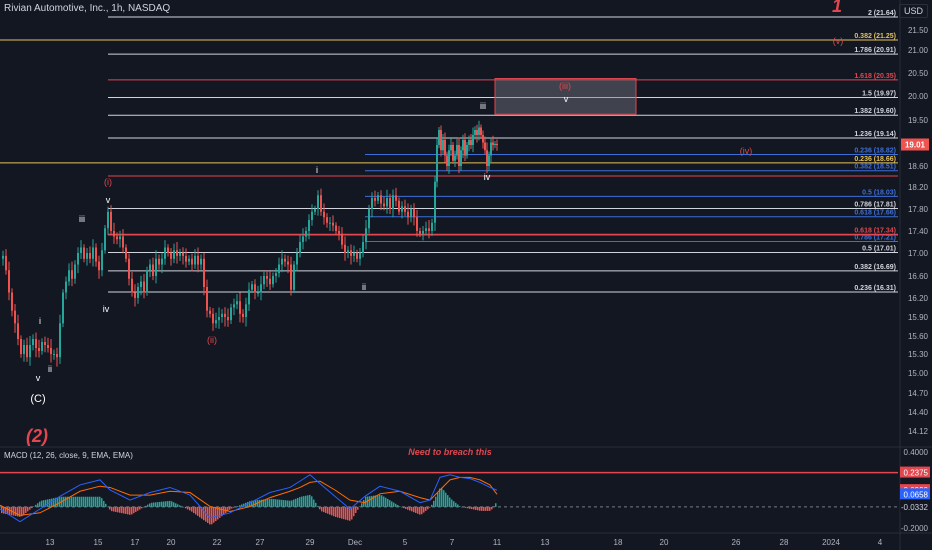 The image size is (932, 550). What do you see at coordinates (37, 399) in the screenshot?
I see `wave-label: (C)` at bounding box center [37, 399].